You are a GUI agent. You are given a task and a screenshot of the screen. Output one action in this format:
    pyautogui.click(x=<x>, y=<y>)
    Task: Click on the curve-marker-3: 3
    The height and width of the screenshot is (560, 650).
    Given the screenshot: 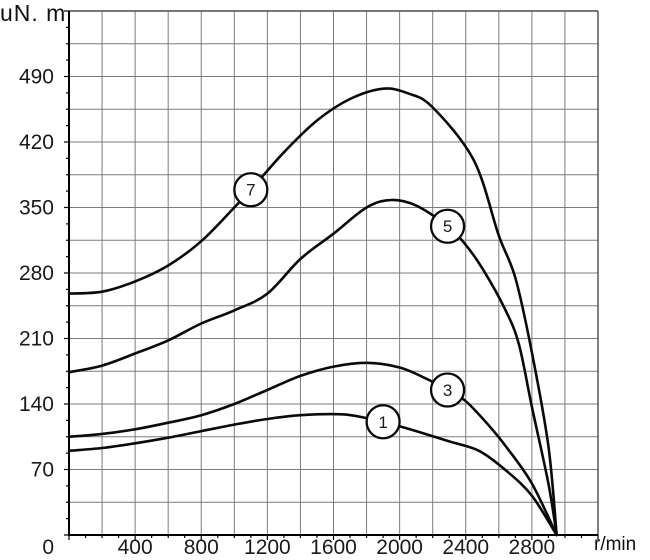 What is the action you would take?
    pyautogui.click(x=447, y=390)
    